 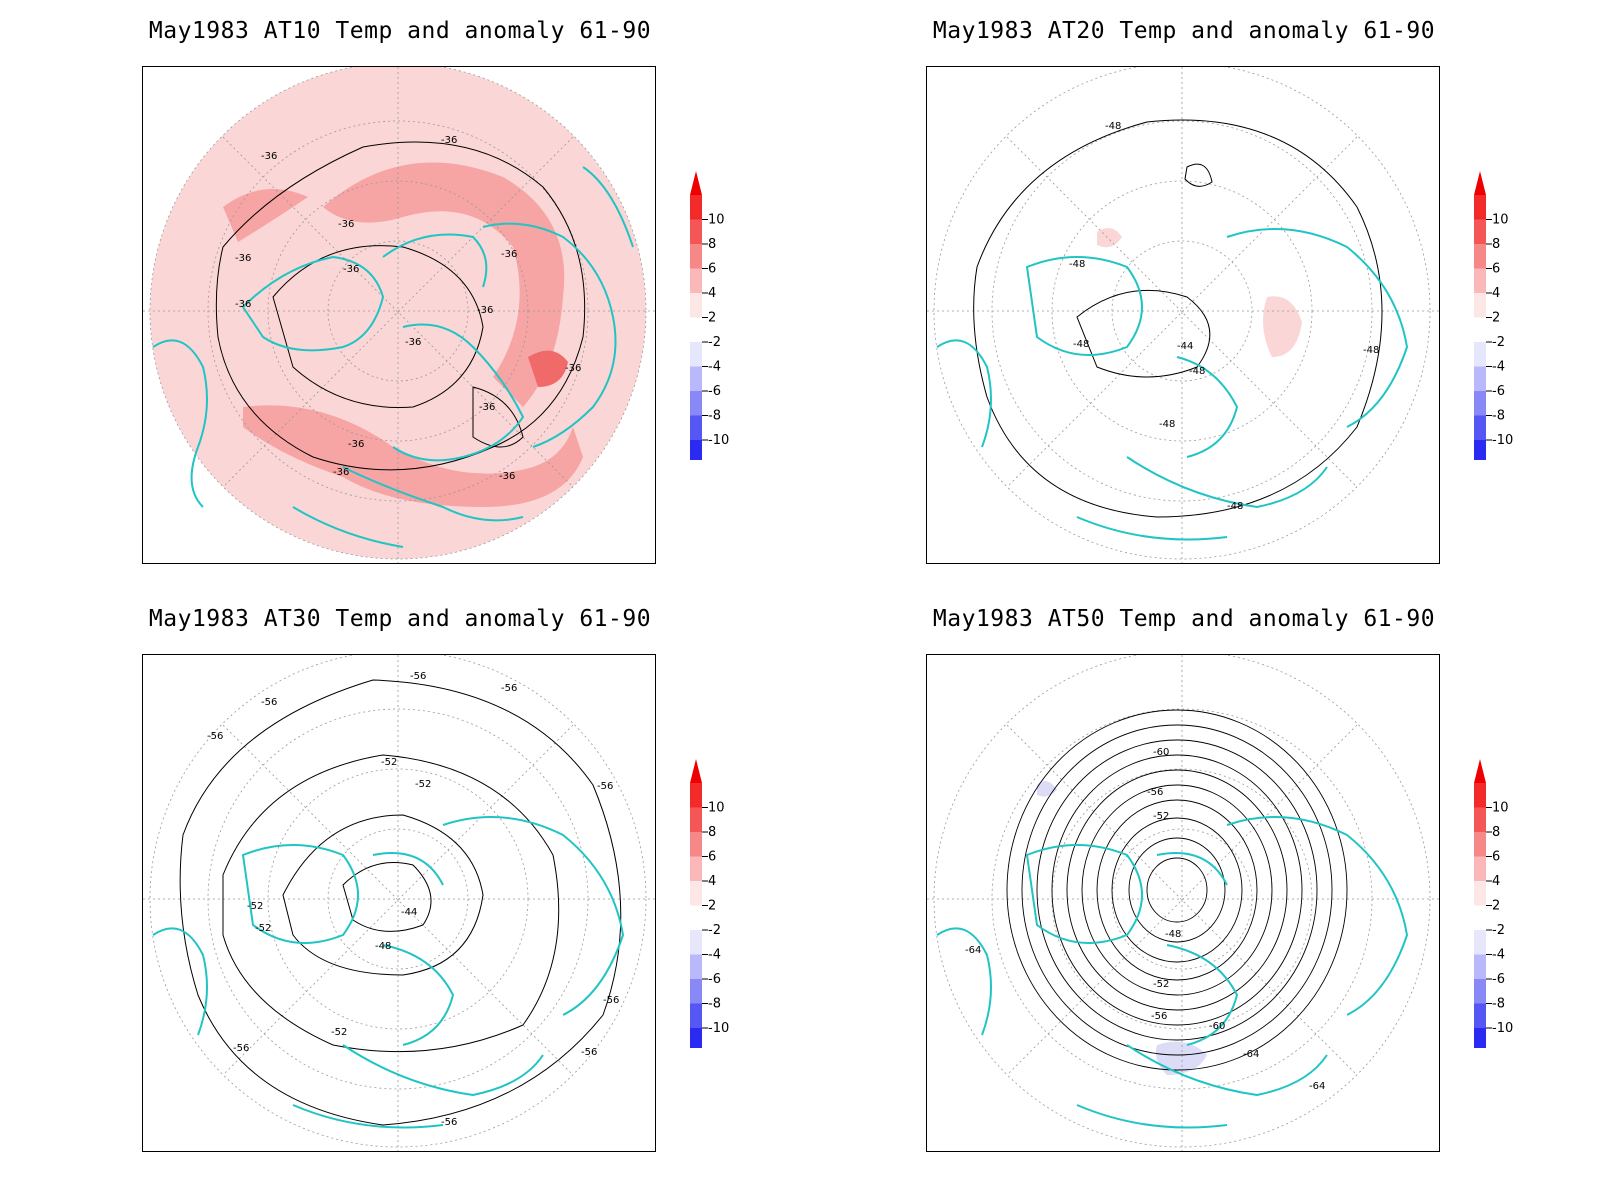 I want to click on colorbar-label: -6, so click(x=714, y=979).